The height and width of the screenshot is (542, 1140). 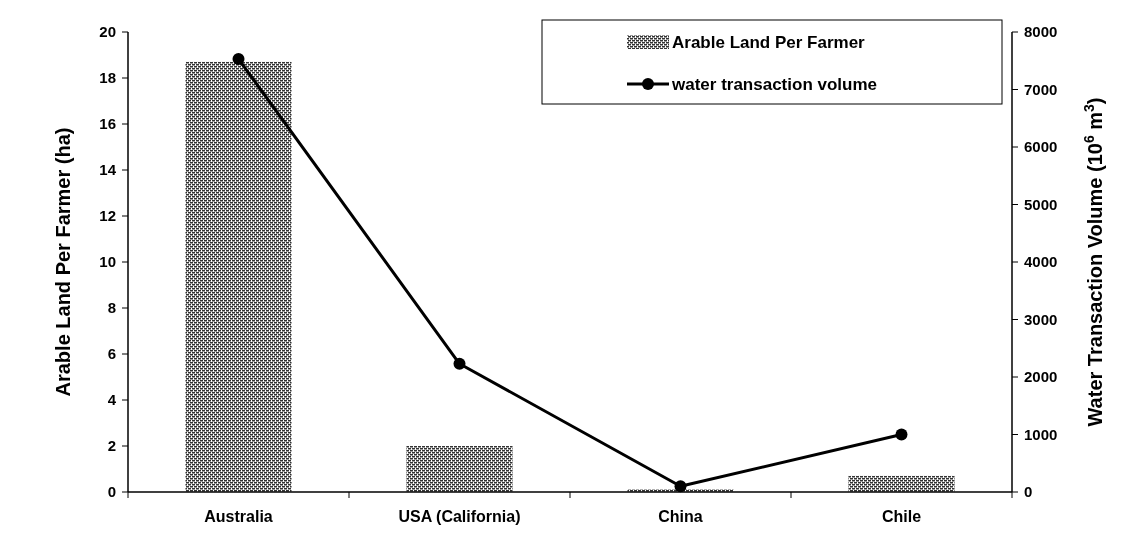 What do you see at coordinates (107, 262) in the screenshot?
I see `y-tick-label: 10` at bounding box center [107, 262].